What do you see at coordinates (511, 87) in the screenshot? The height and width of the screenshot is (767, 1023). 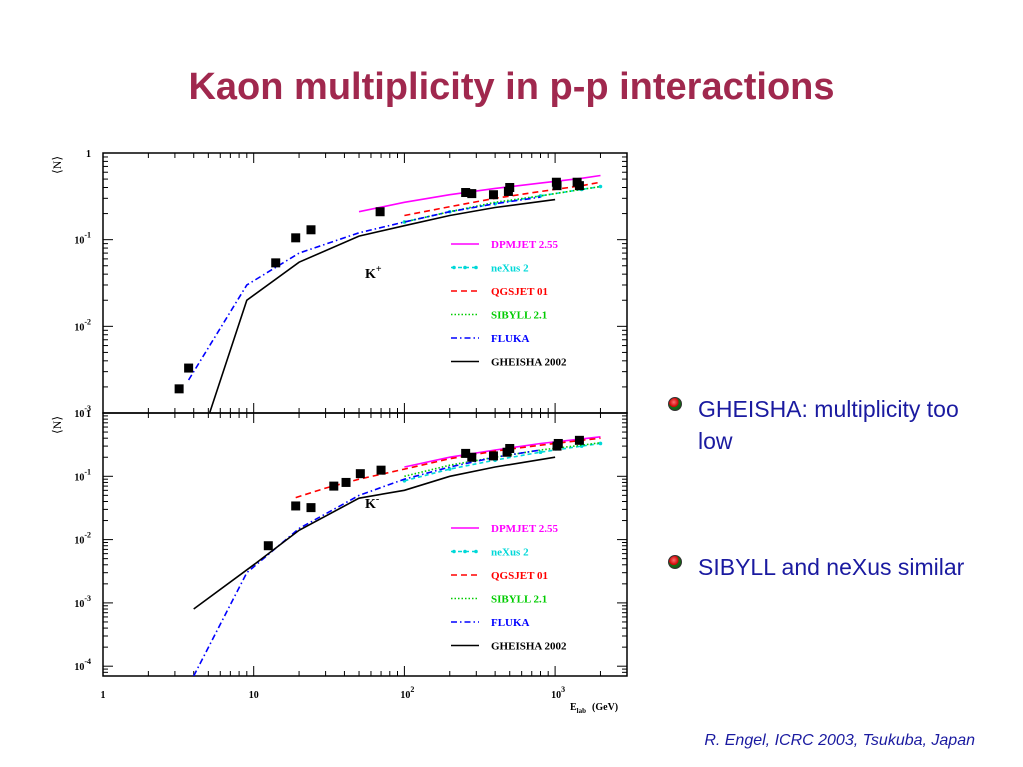 I see `slide-title: Kaon multiplicity in p-p interactions` at bounding box center [511, 87].